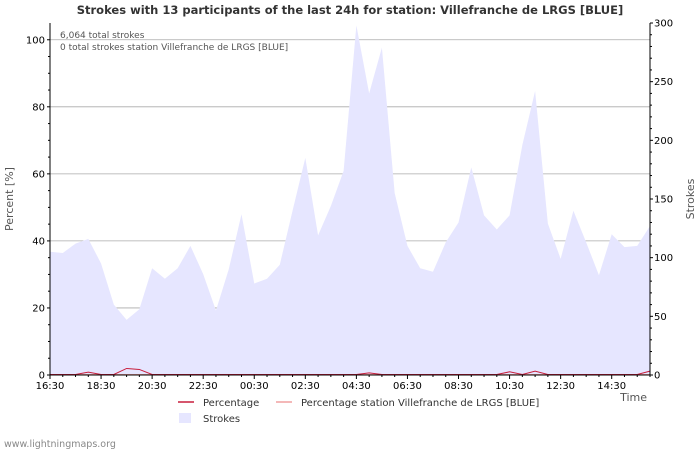 This screenshot has height=450, width=700. What do you see at coordinates (38, 174) in the screenshot?
I see `y-left-tick-label: 60` at bounding box center [38, 174].